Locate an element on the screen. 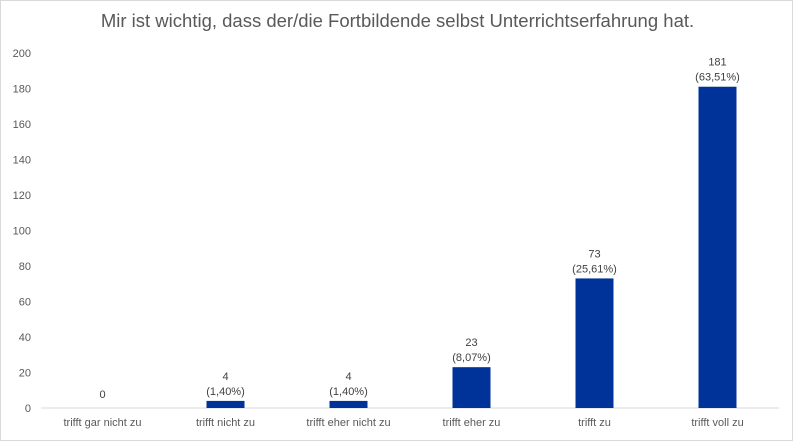 The height and width of the screenshot is (442, 793). y-tick-label: 60 is located at coordinates (25, 303).